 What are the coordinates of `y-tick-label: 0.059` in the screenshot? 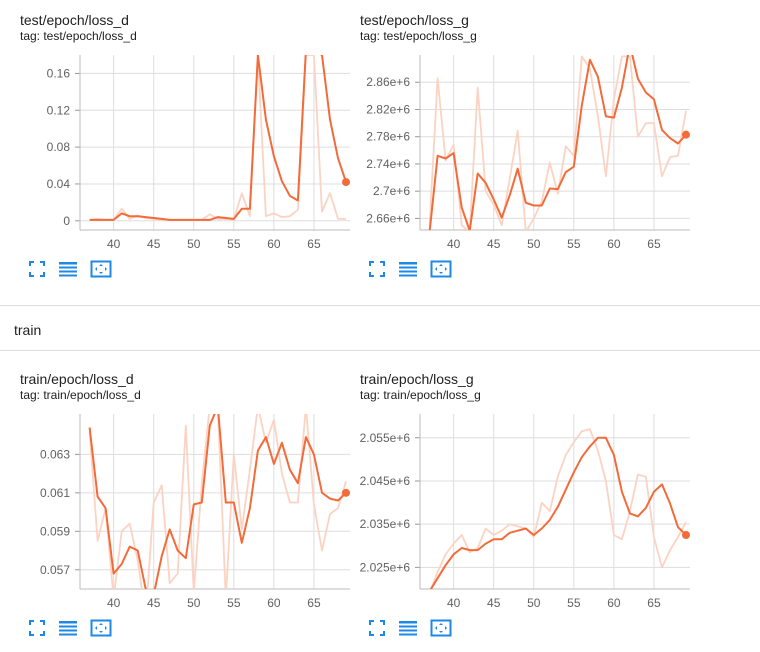 It's located at (55, 531).